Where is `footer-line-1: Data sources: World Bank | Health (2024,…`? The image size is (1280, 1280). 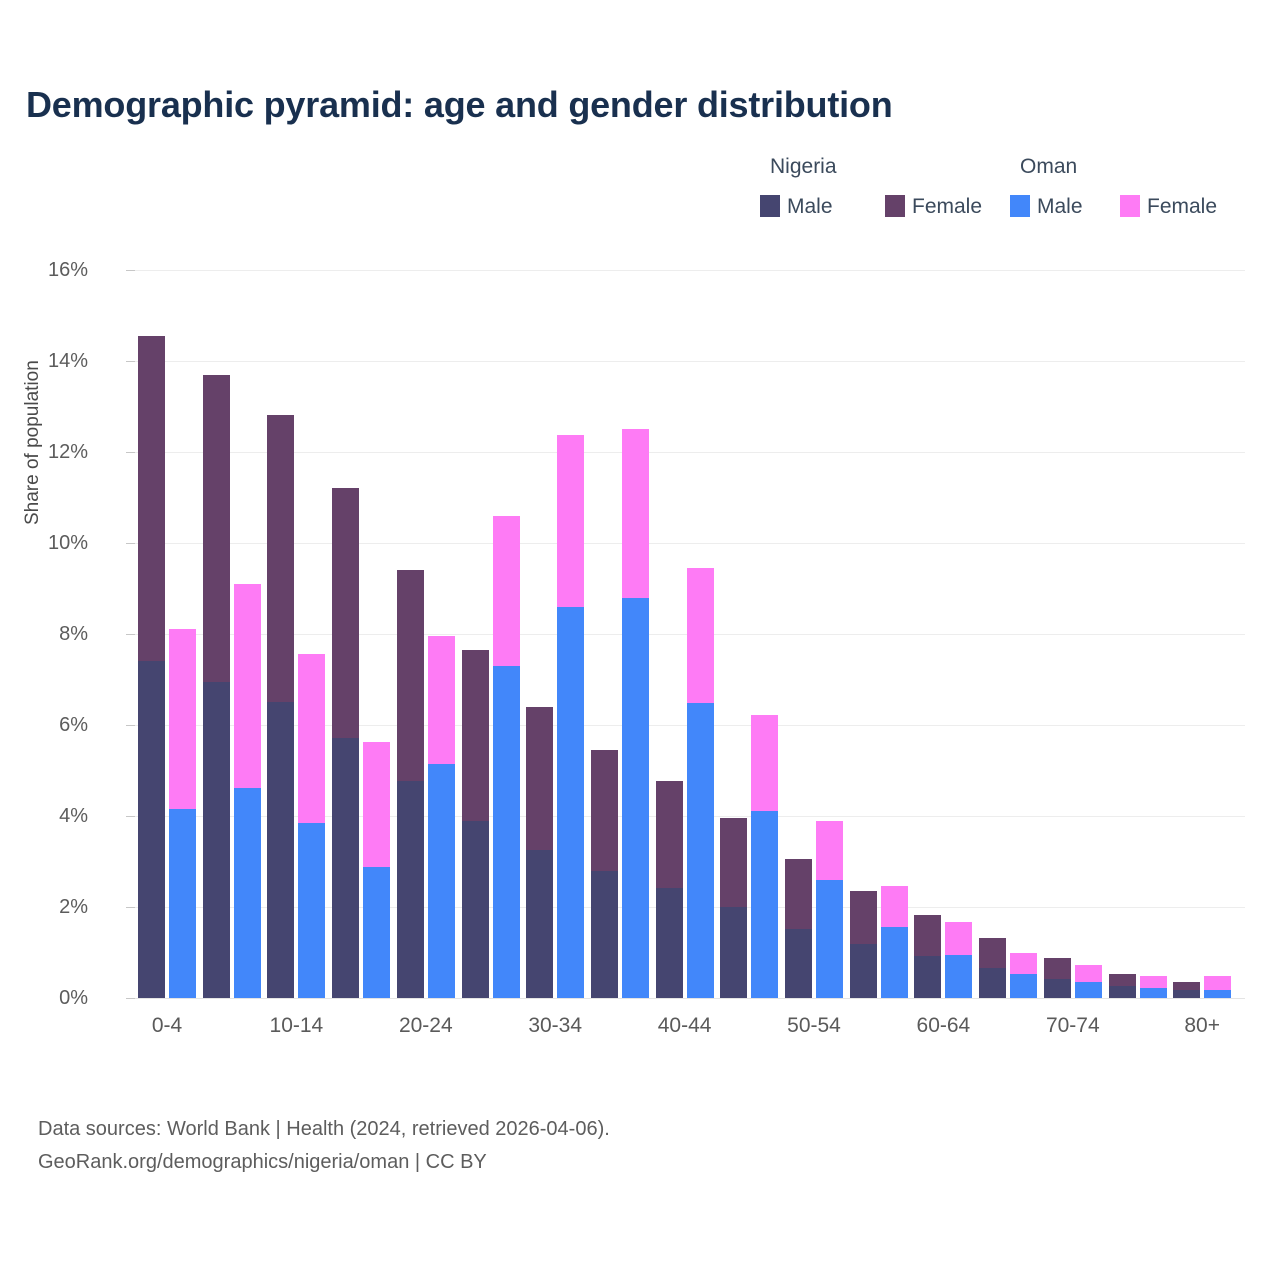 footer-line-1: Data sources: World Bank | Health (2024,… is located at coordinates (324, 1129).